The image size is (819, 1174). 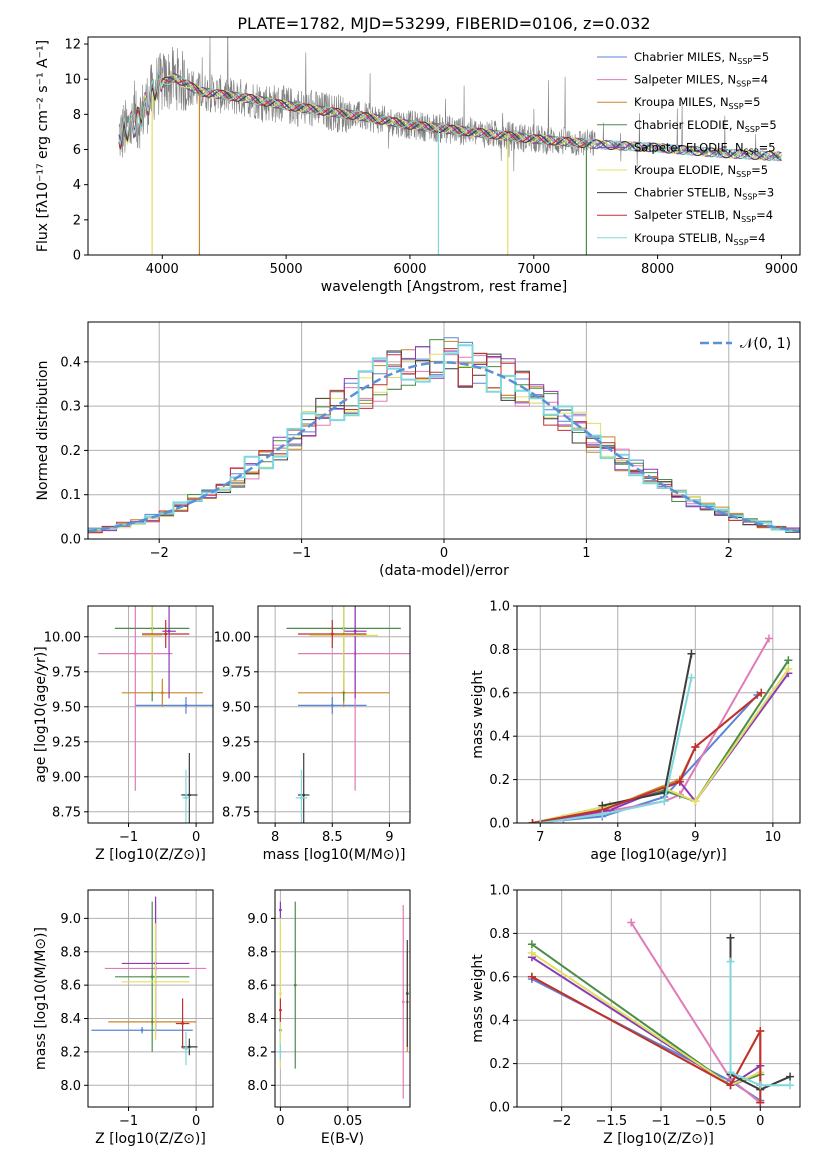 I want to click on y-tick-label: 0.4, so click(x=70, y=362).